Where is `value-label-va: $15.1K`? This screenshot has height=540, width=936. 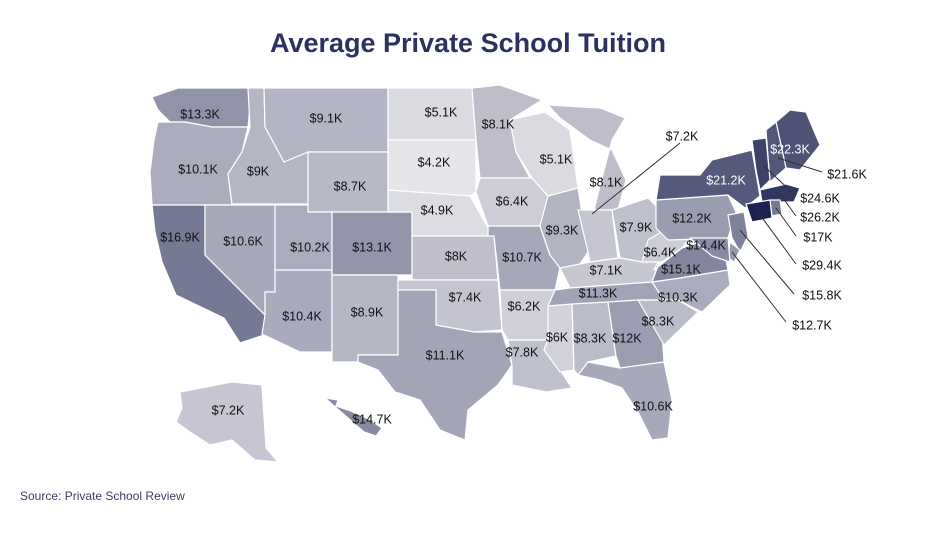 value-label-va: $15.1K is located at coordinates (681, 269).